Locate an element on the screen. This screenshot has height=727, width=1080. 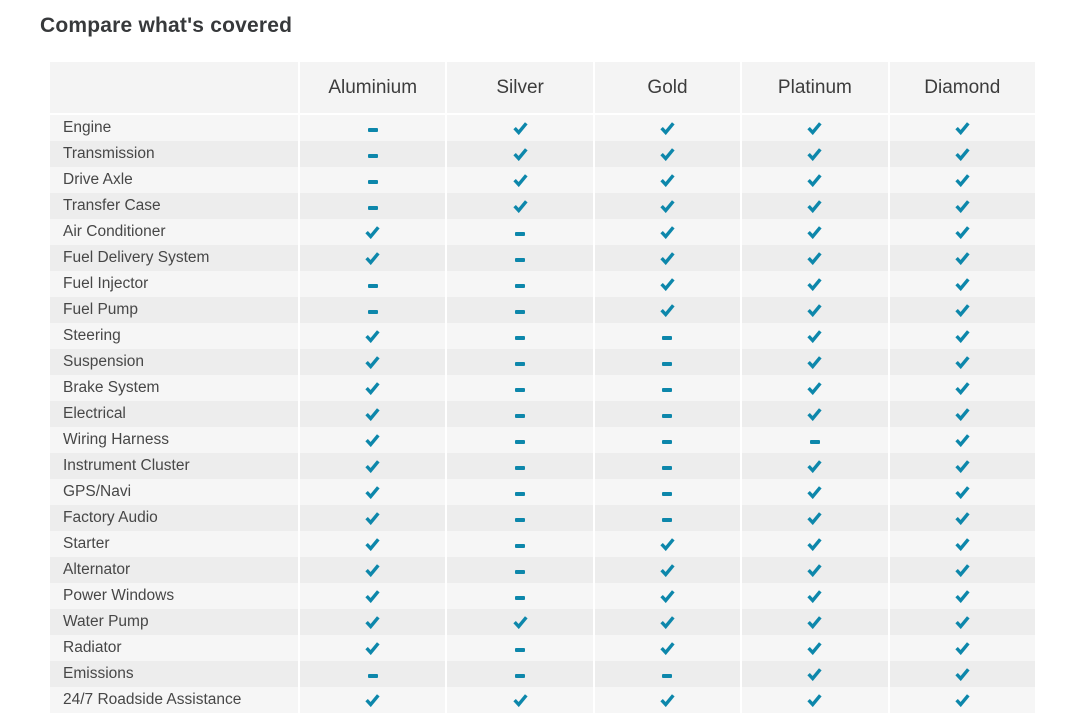
row-label: Factory Audio is located at coordinates (174, 518).